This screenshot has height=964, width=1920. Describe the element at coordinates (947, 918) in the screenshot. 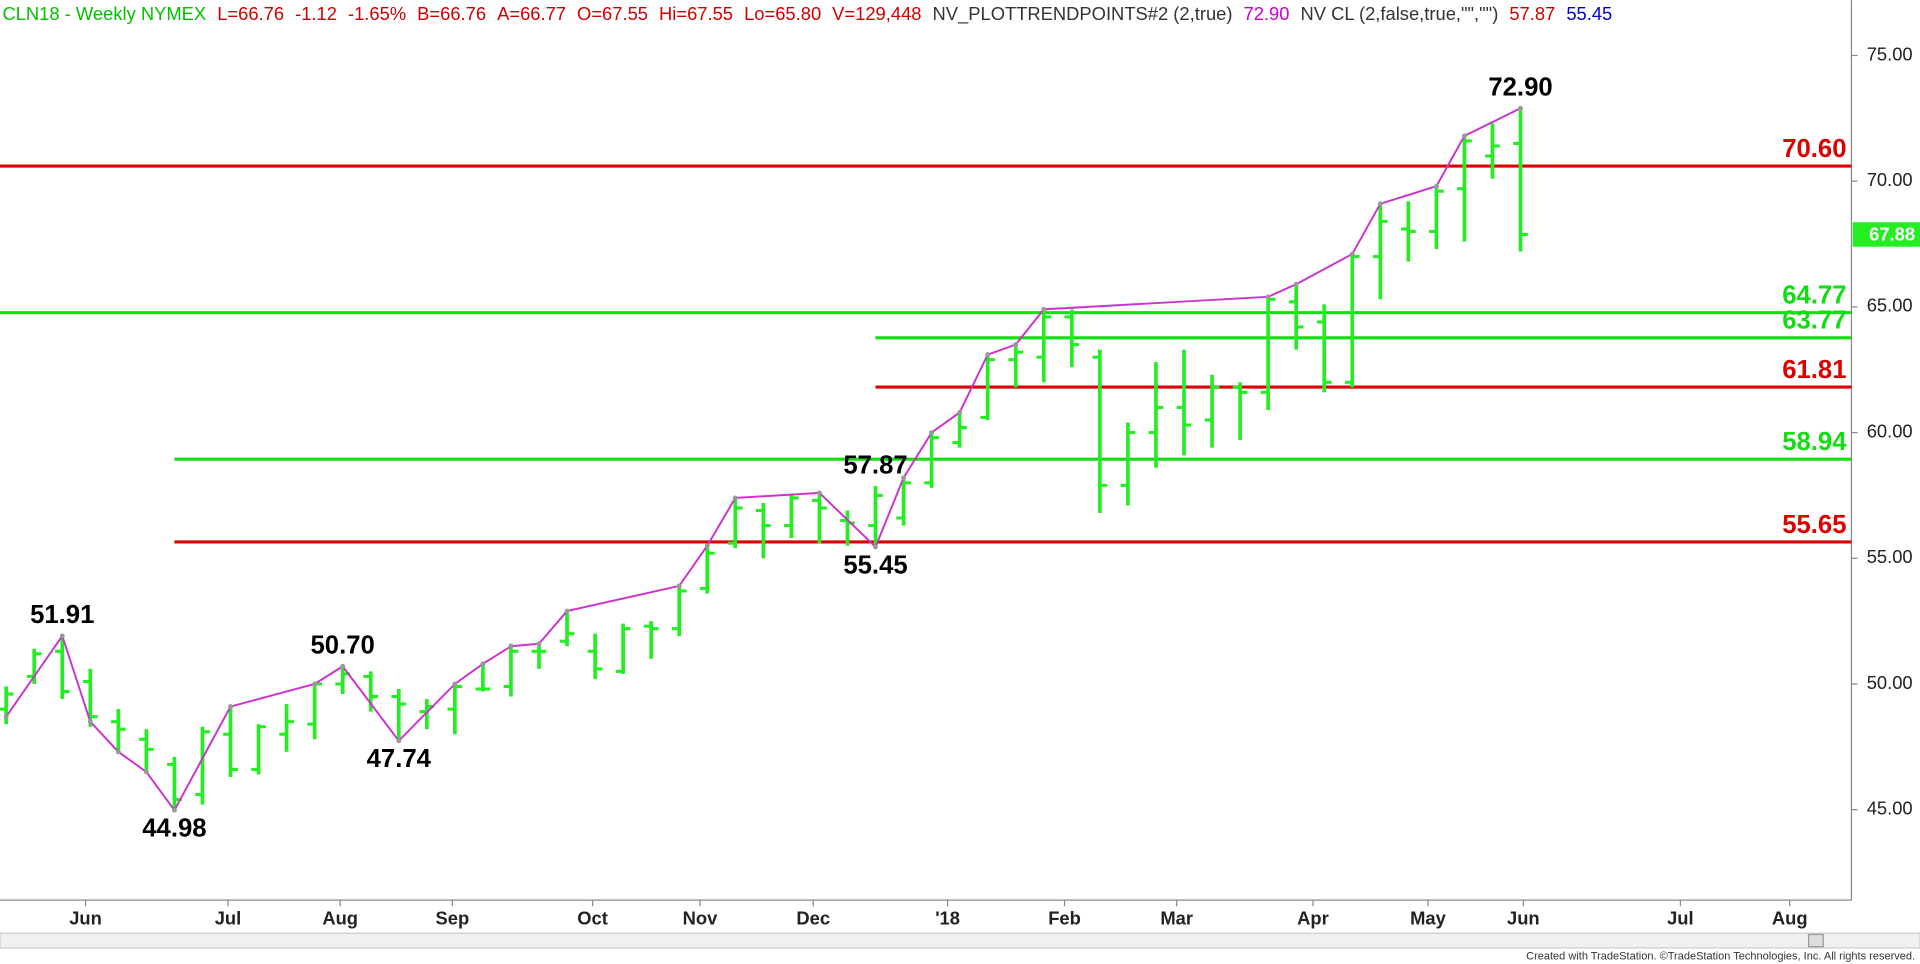

I see `x-tick-label: '18` at that location.